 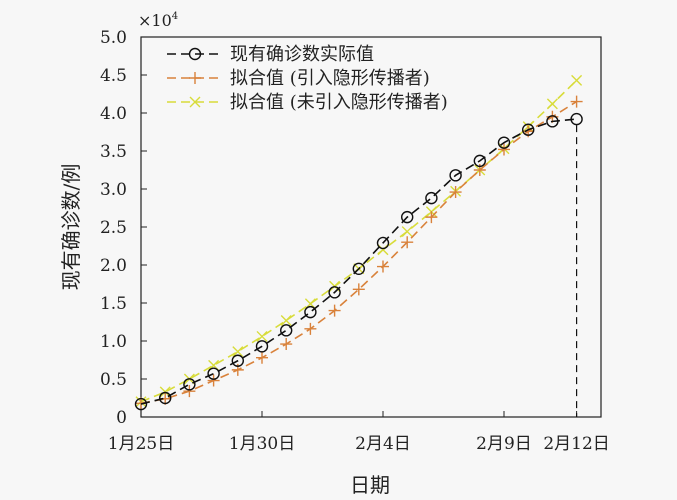 I want to click on y-tick-label: 2.5, so click(x=113, y=228).